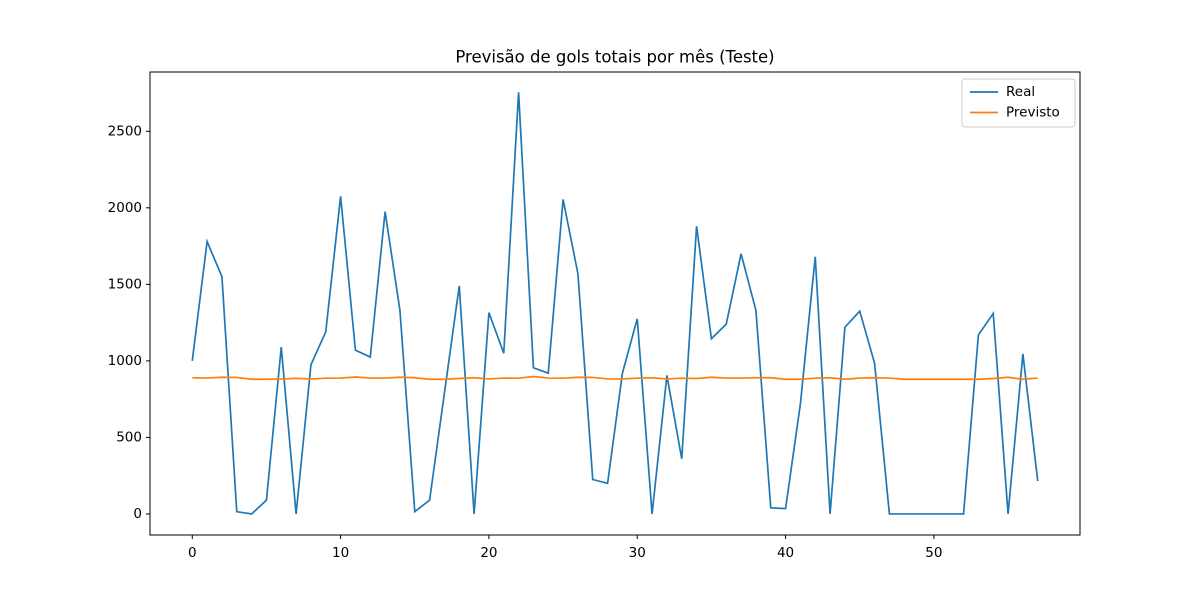 Image resolution: width=1200 pixels, height=604 pixels. I want to click on y-tick-label: 1000, so click(125, 361).